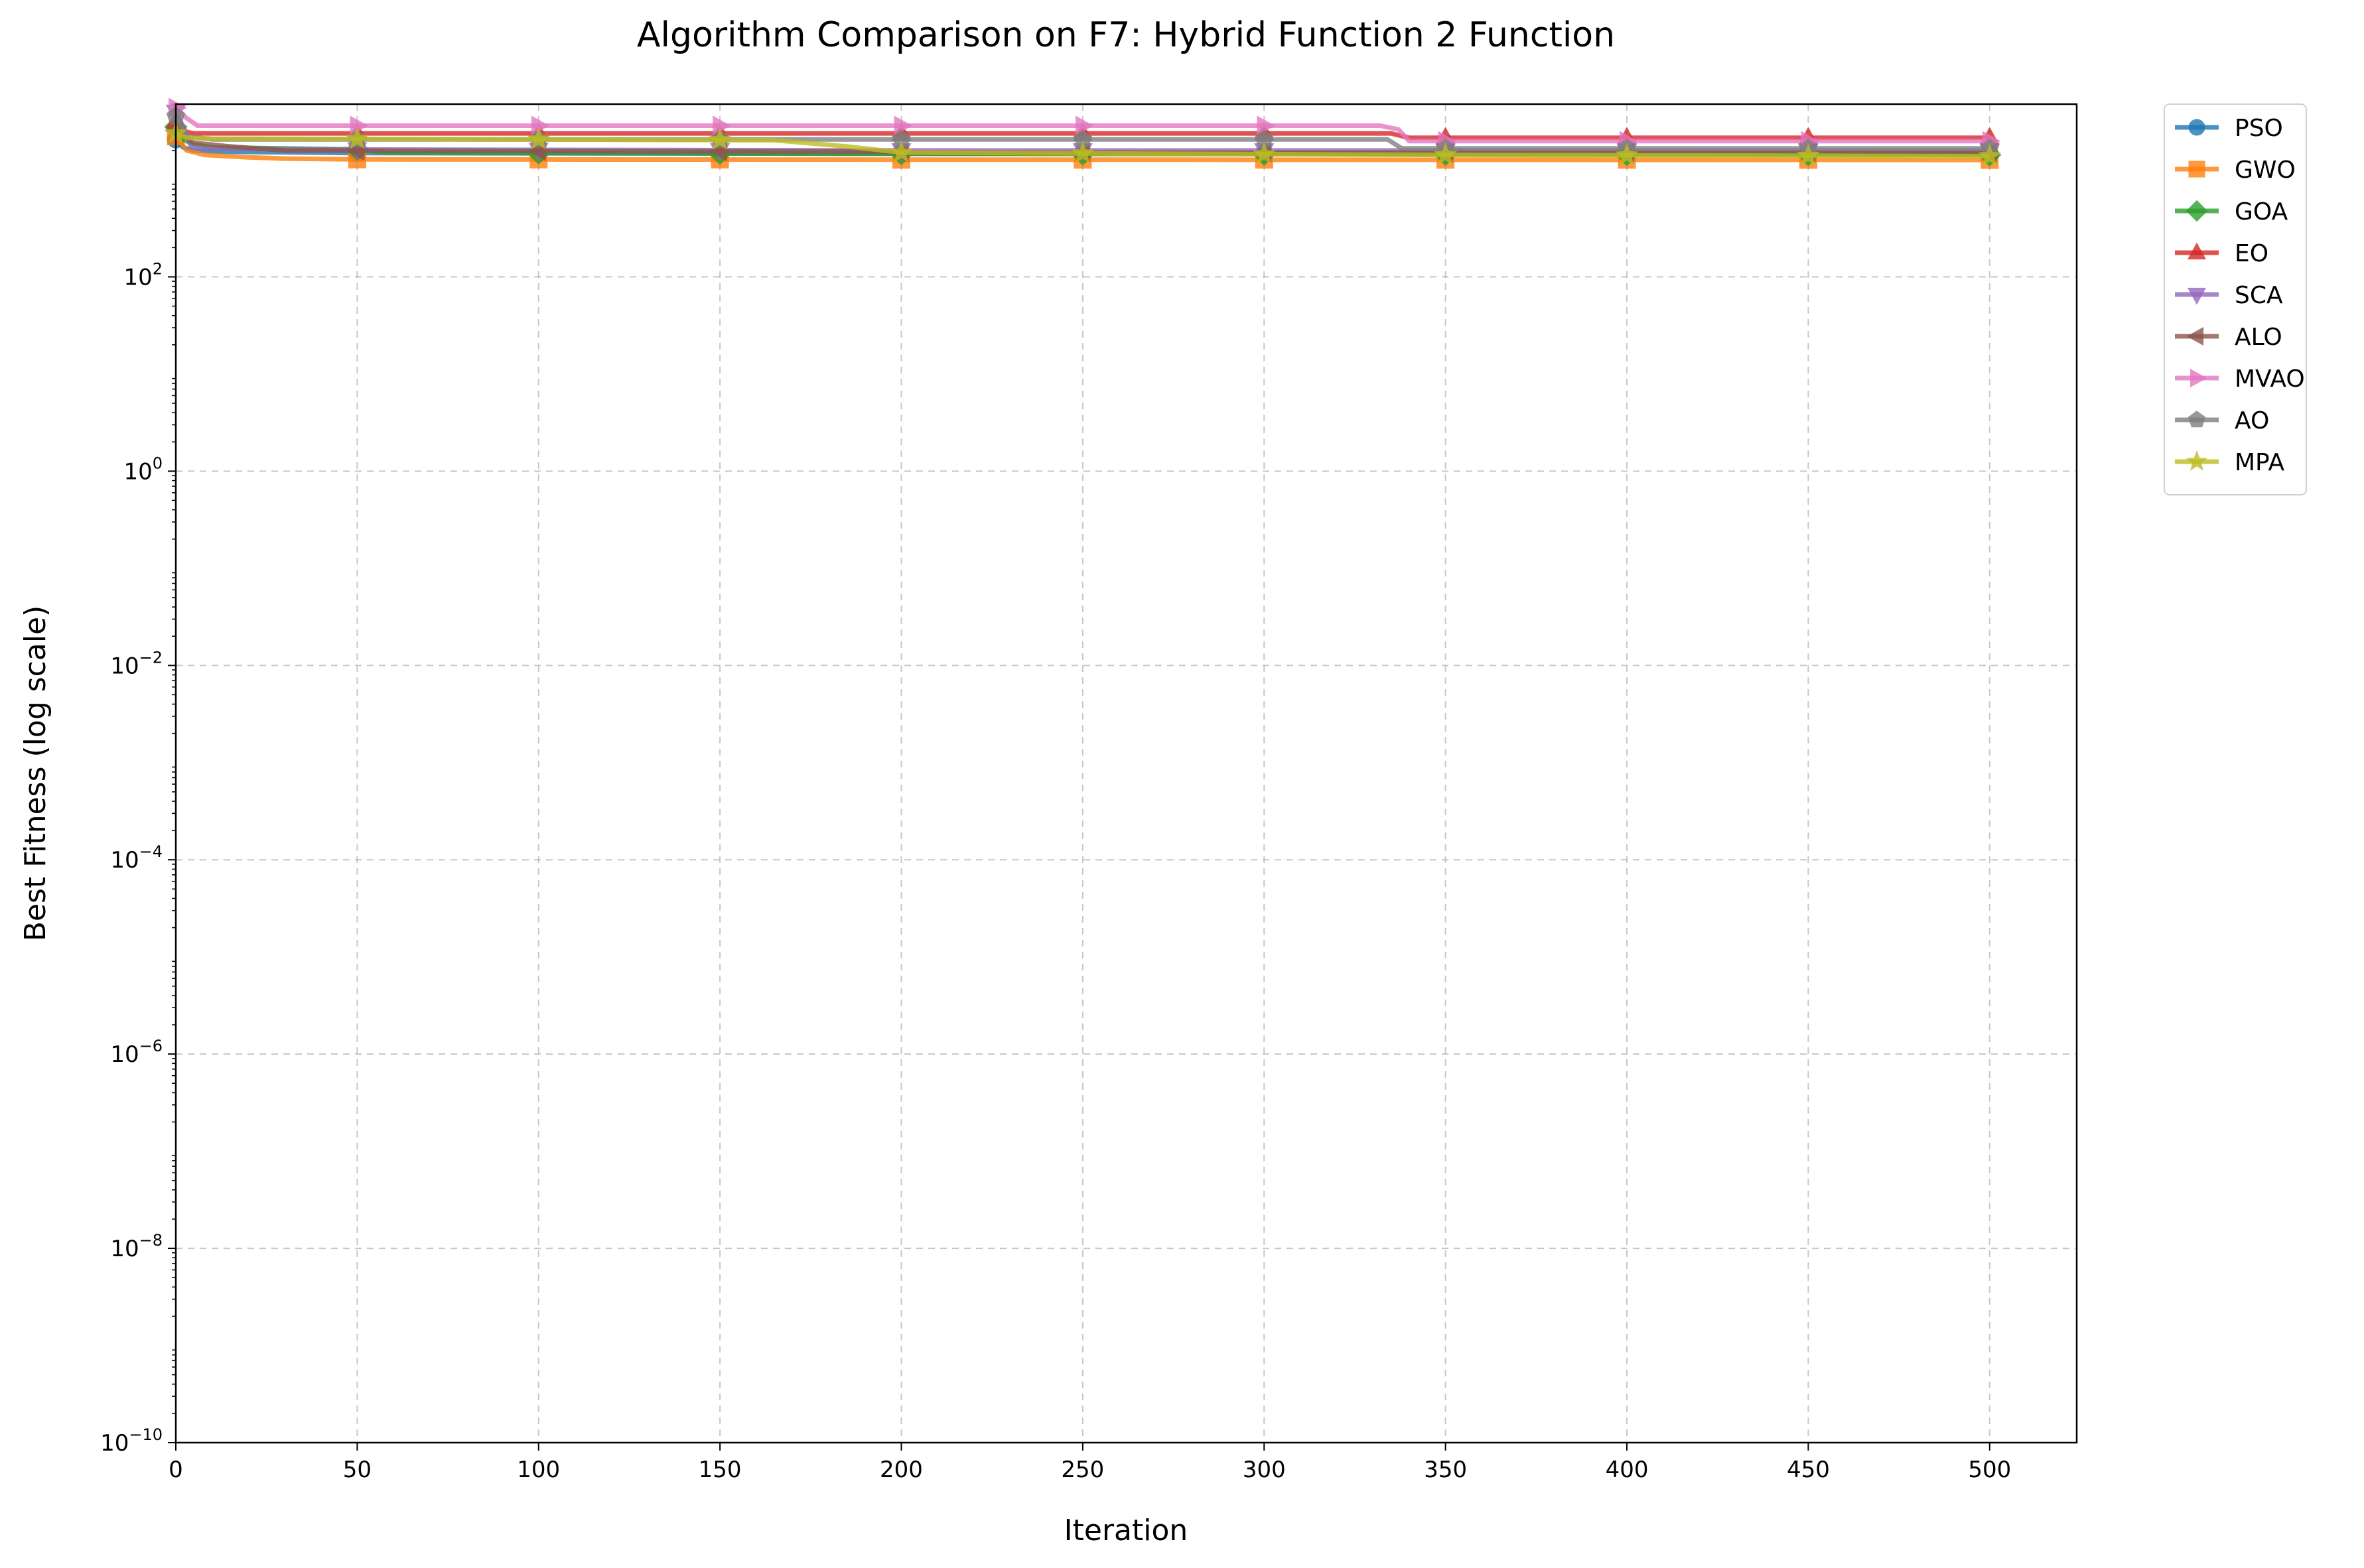  What do you see at coordinates (2196, 169) in the screenshot?
I see `legend-marker-gwo` at bounding box center [2196, 169].